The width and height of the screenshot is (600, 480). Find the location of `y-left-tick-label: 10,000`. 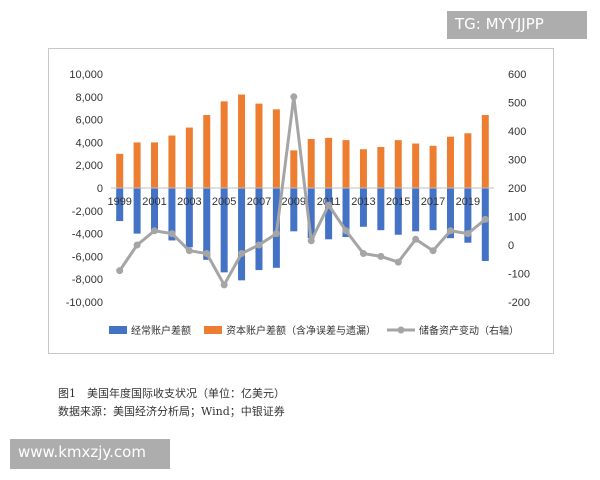

y-left-tick-label: 10,000 is located at coordinates (86, 75).